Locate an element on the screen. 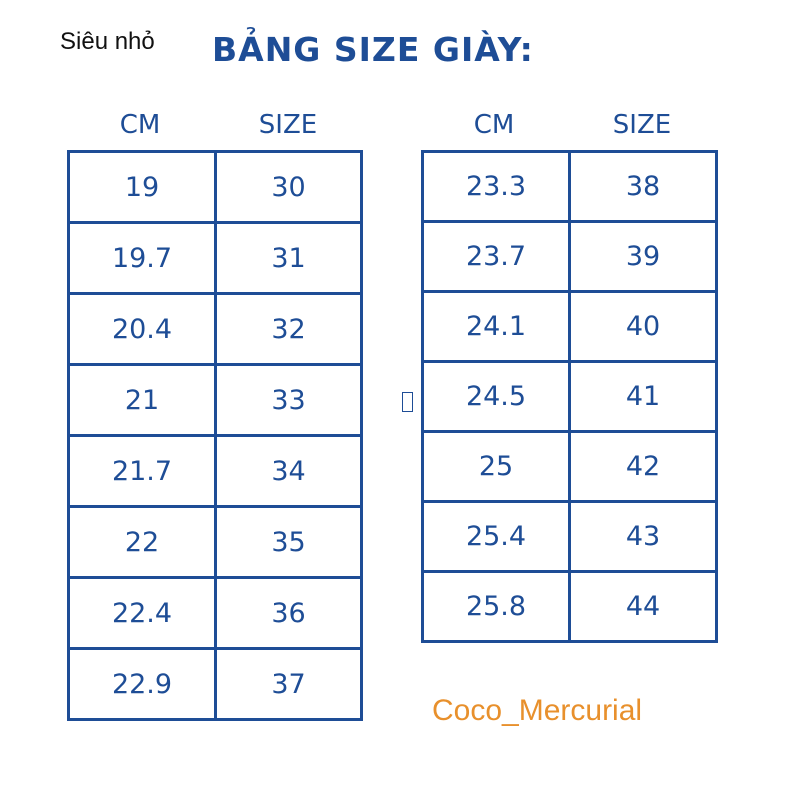 The height and width of the screenshot is (800, 800). header-prefix: Siêu nhỏ is located at coordinates (107, 41).